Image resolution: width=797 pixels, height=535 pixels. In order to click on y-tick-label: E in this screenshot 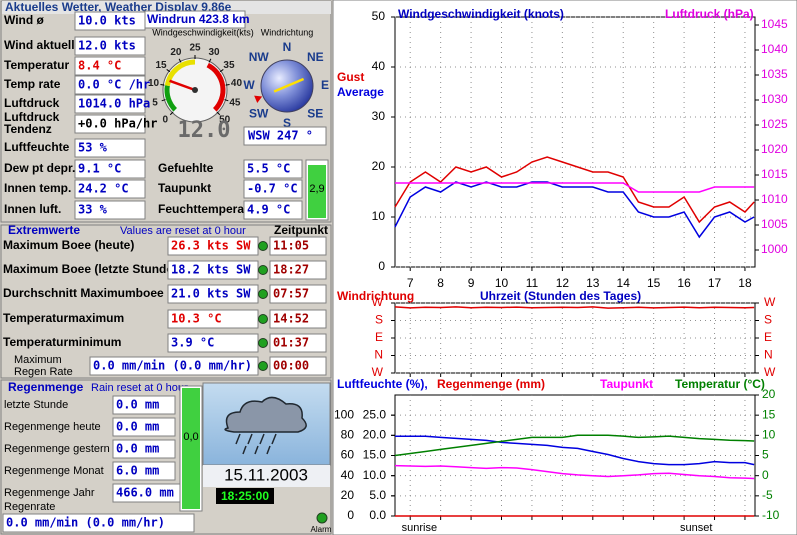, I will do `click(379, 337)`.